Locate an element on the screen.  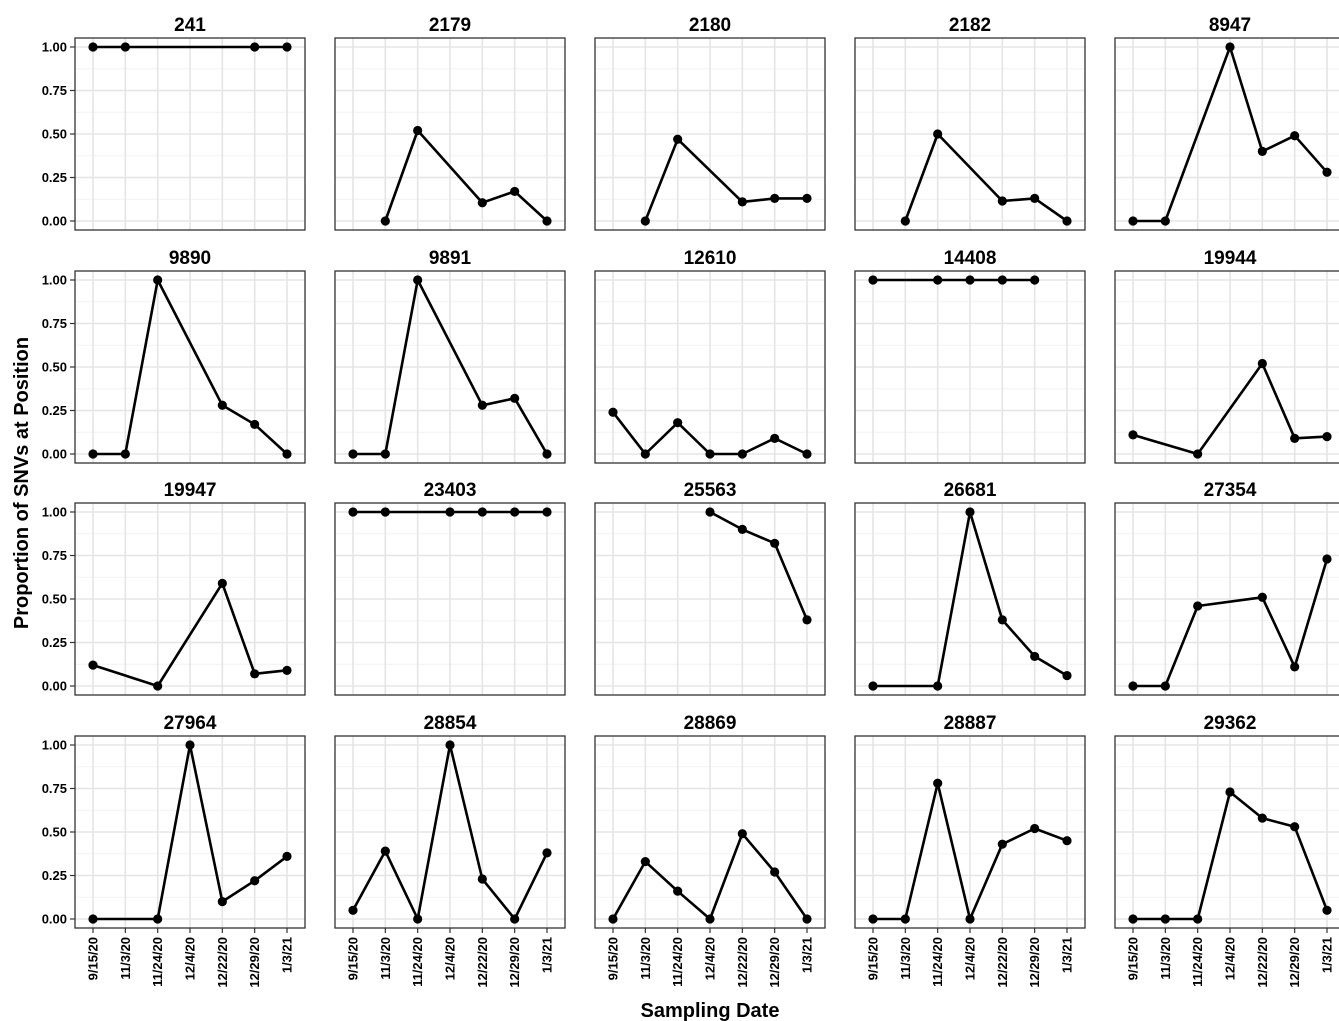
chart-panel-241: 241 0.00 0.25 0.50 0.75 1.00 is located at coordinates (174, 123).